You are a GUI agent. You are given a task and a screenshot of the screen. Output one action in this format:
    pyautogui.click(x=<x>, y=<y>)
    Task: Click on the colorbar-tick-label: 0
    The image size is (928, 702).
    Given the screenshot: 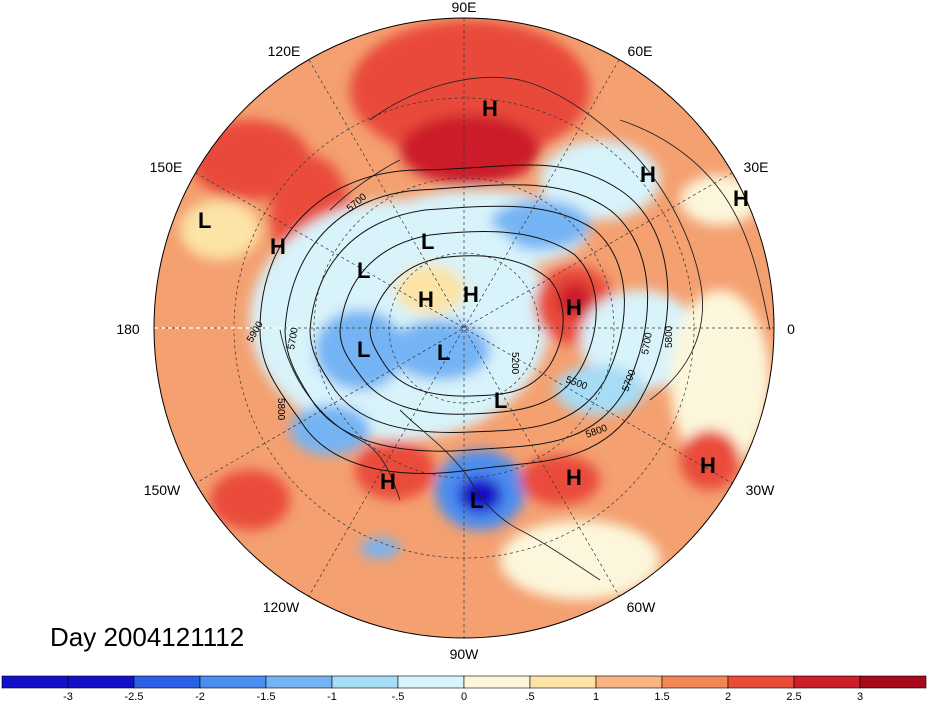 What is the action you would take?
    pyautogui.click(x=464, y=696)
    